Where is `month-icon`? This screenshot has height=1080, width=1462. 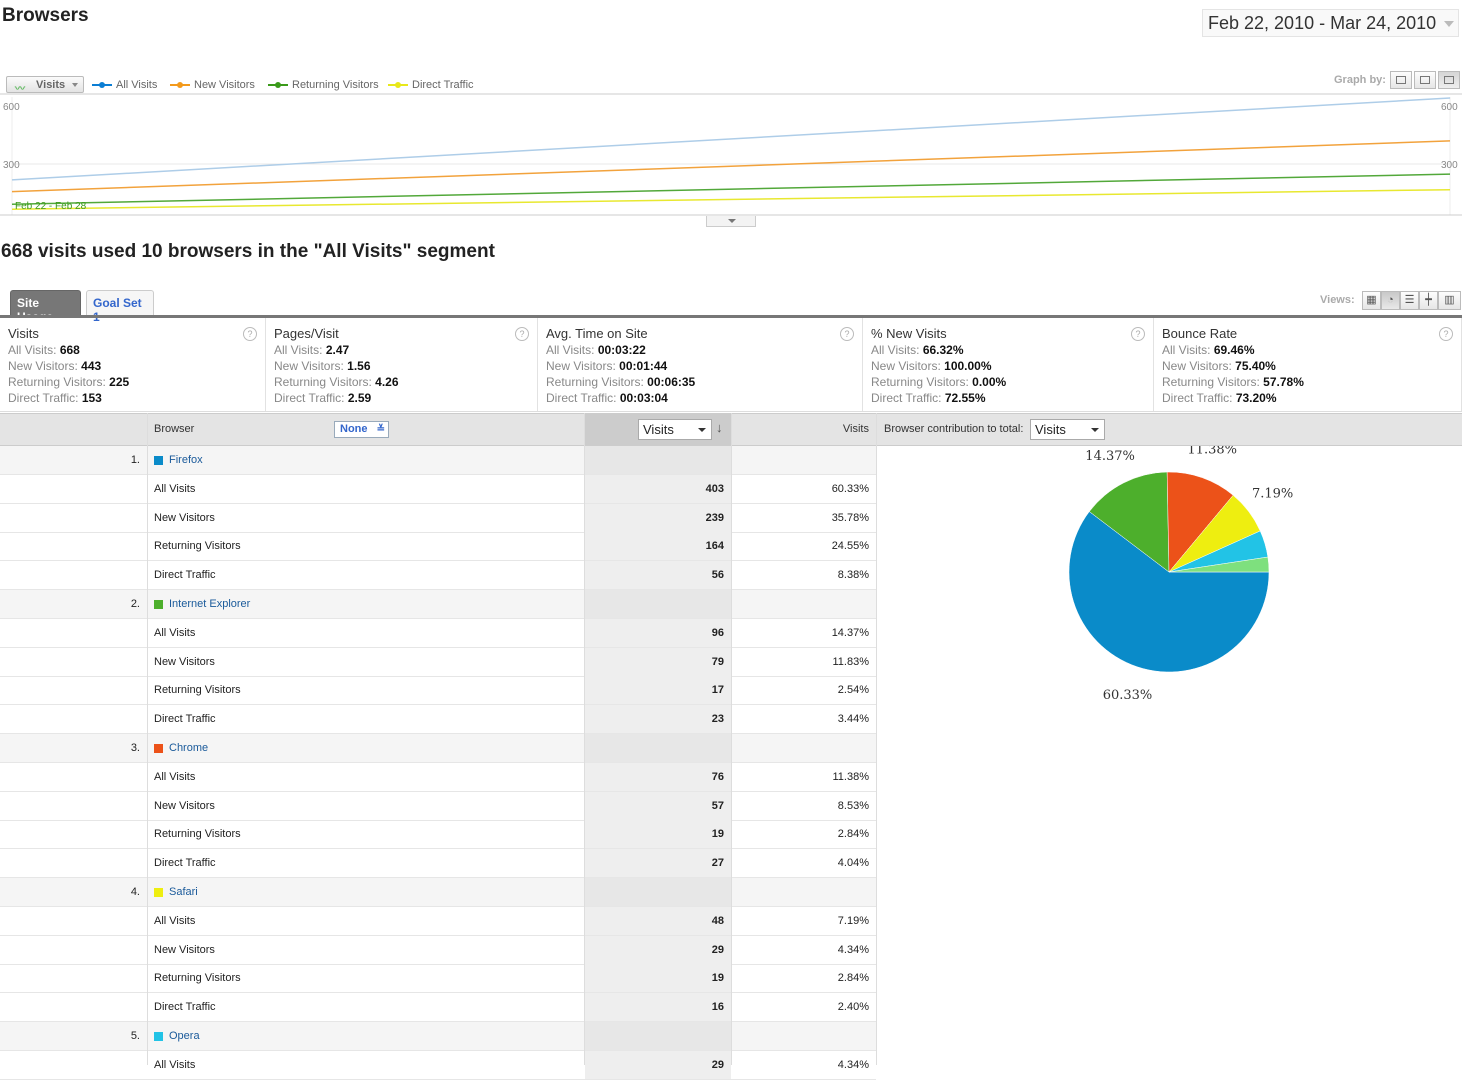 month-icon is located at coordinates (1449, 80).